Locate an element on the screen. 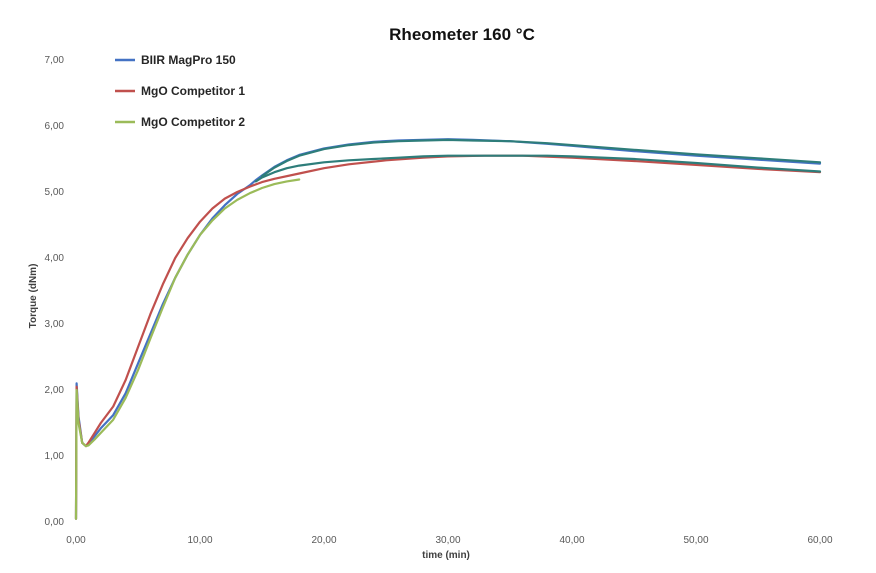 The height and width of the screenshot is (573, 876). x-axis-ticks: 0,00 10,00 20,00 30,00 40,00 50,00 60,00 is located at coordinates (449, 540).